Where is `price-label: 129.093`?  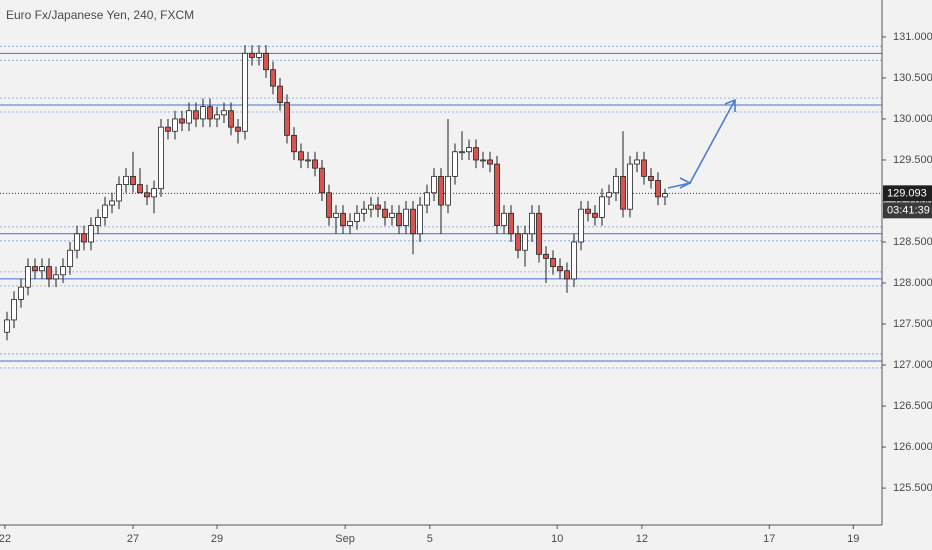
price-label: 129.093 is located at coordinates (907, 193).